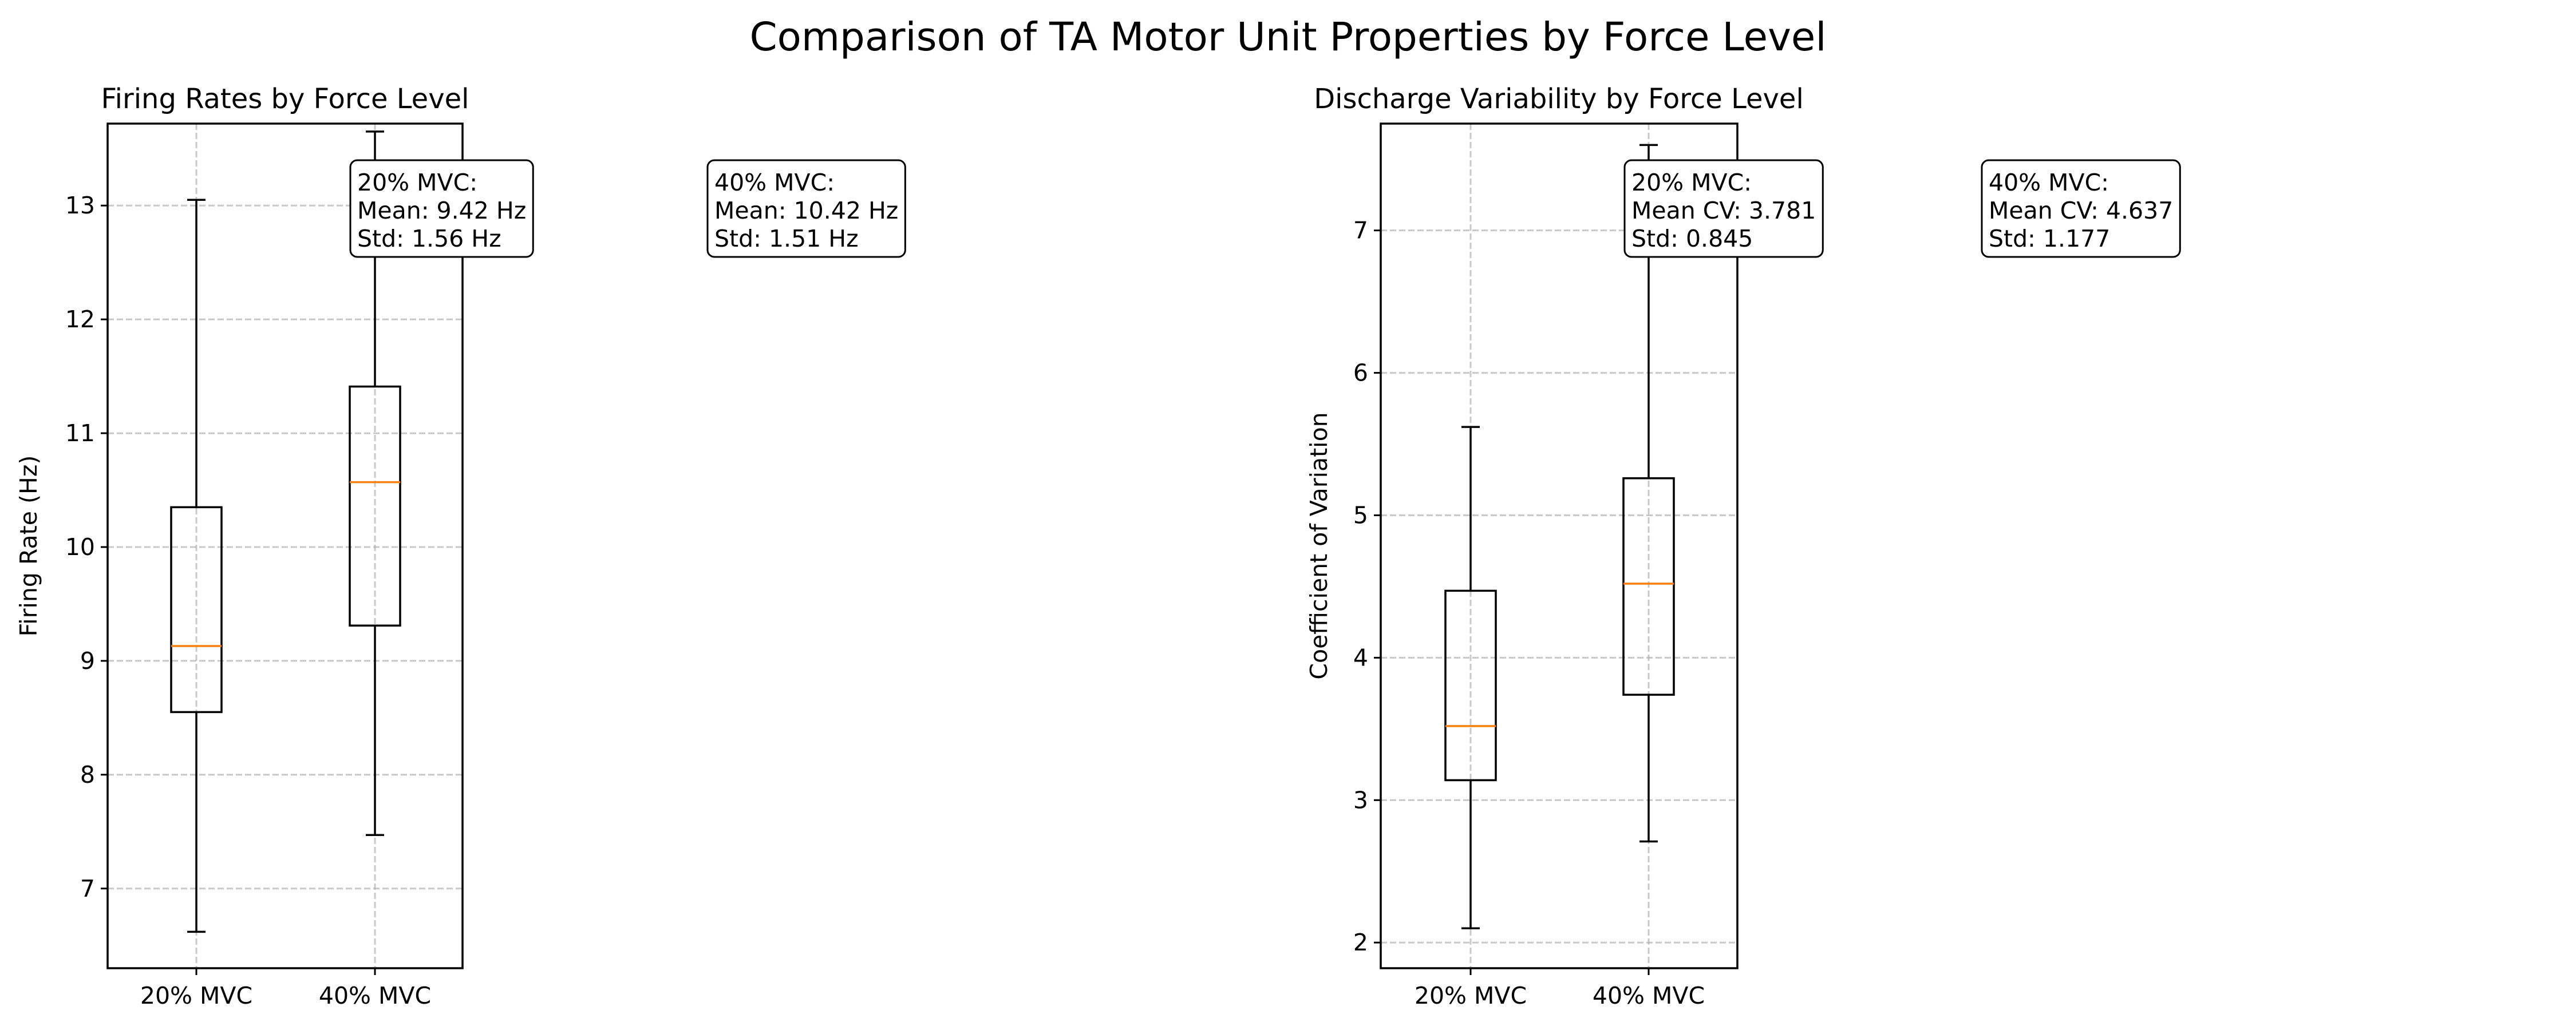 The image size is (2576, 1030). I want to click on discharge-variability-annotation-line: 40% MVC:, so click(2049, 182).